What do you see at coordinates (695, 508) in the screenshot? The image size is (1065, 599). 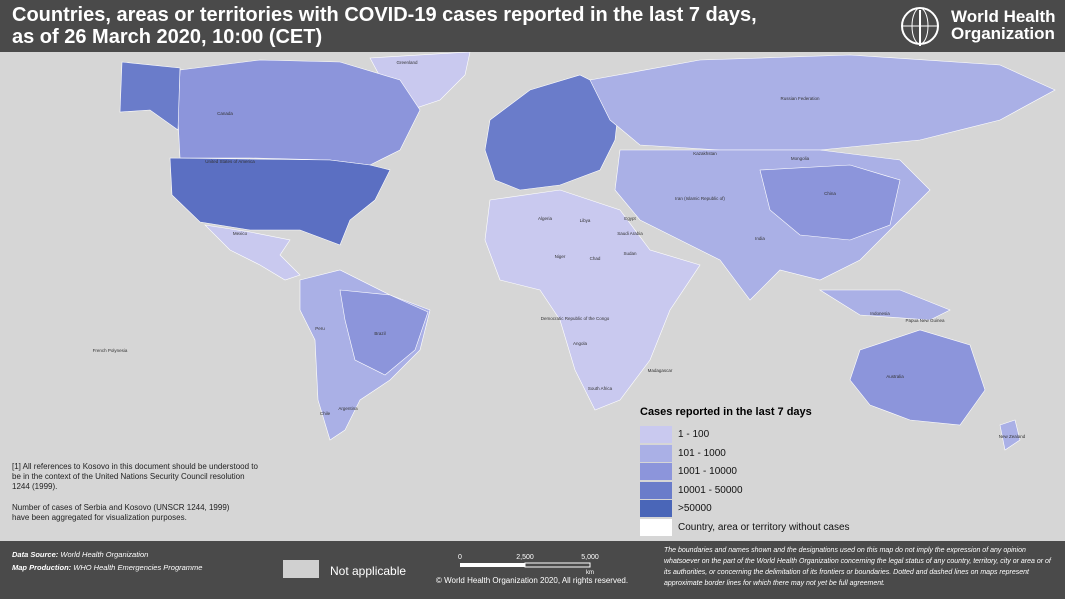 I see `legend-label: >50000` at bounding box center [695, 508].